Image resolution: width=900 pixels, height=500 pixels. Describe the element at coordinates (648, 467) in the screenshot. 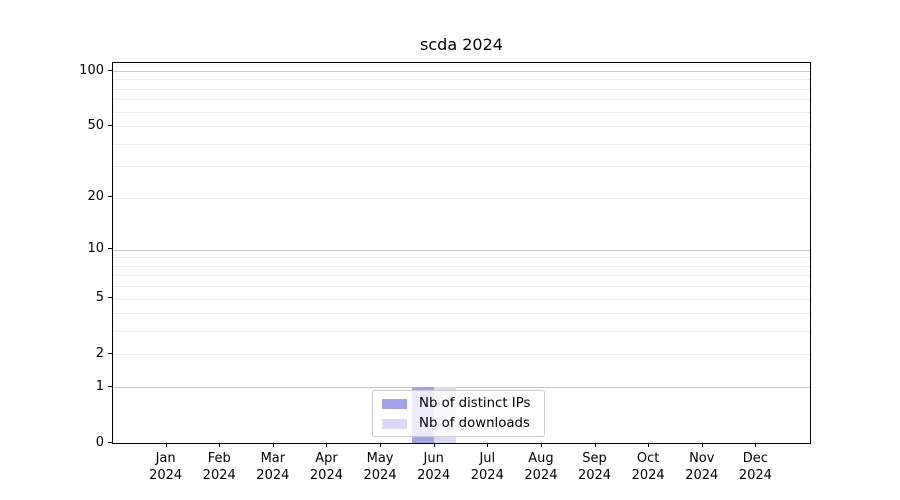

I see `x-tick-label-oct: Oct 2024` at that location.